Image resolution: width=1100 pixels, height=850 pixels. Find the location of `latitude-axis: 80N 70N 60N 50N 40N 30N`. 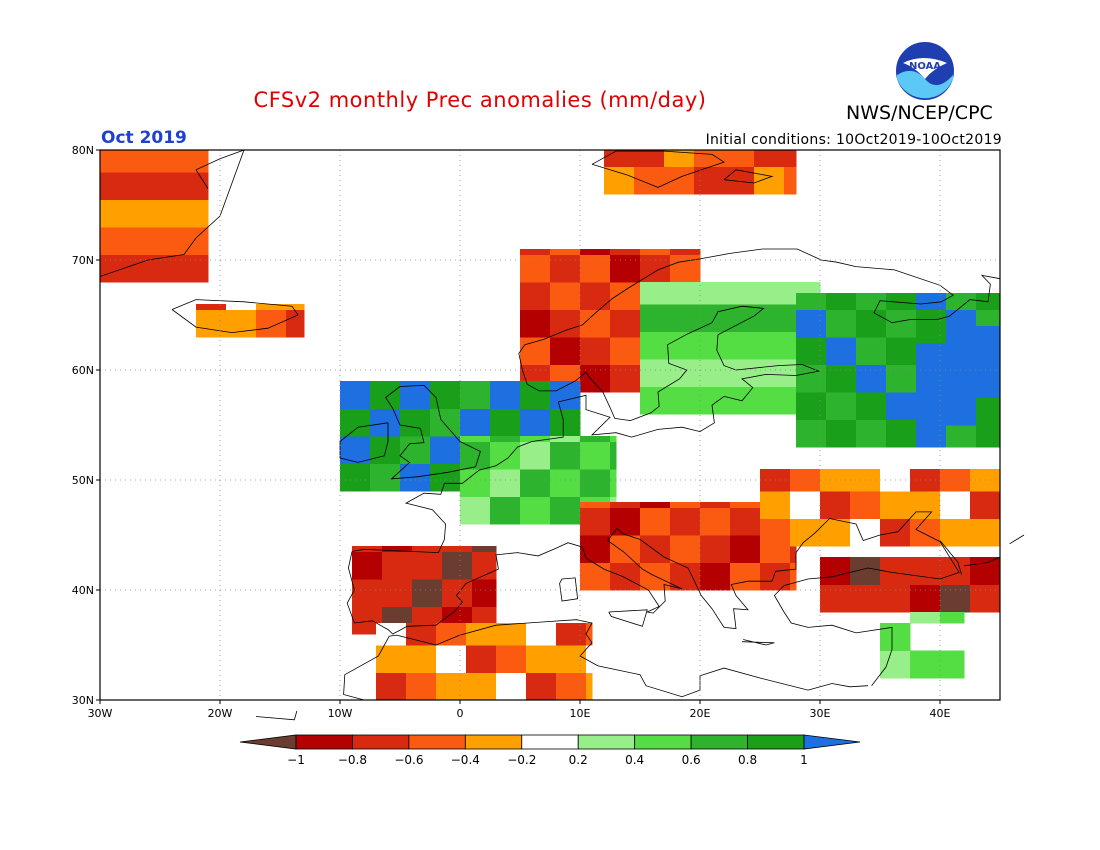

latitude-axis: 80N 70N 60N 50N 40N 30N is located at coordinates (86, 425).